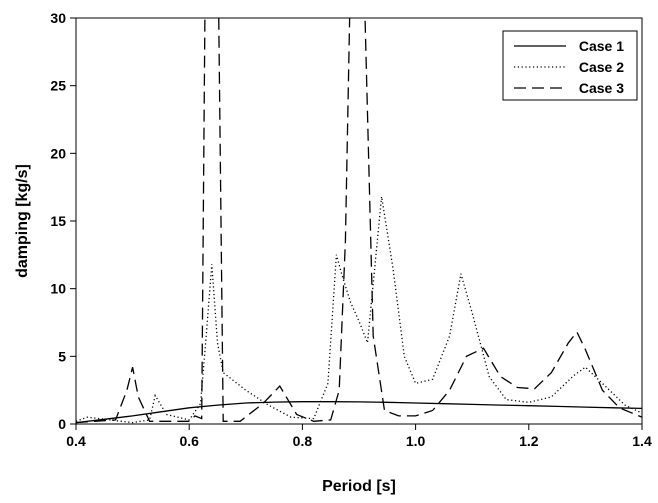  Describe the element at coordinates (642, 441) in the screenshot. I see `x-tick-label: 1.4` at that location.